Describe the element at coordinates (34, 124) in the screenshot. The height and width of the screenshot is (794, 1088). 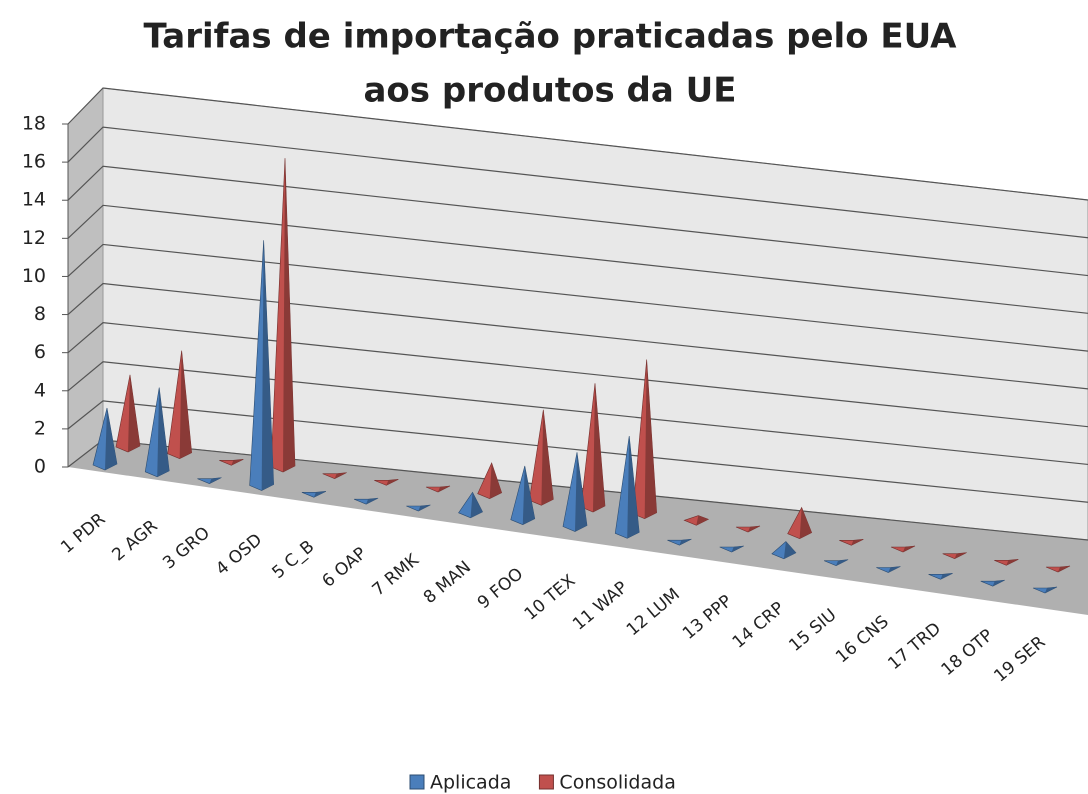
I see `y-tick-label: 18` at that location.